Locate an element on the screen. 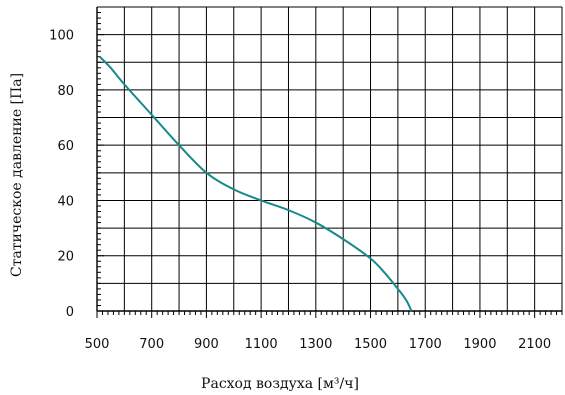 The width and height of the screenshot is (565, 395). x-axis-title: Расход воздуха [м³/ч] is located at coordinates (280, 384).